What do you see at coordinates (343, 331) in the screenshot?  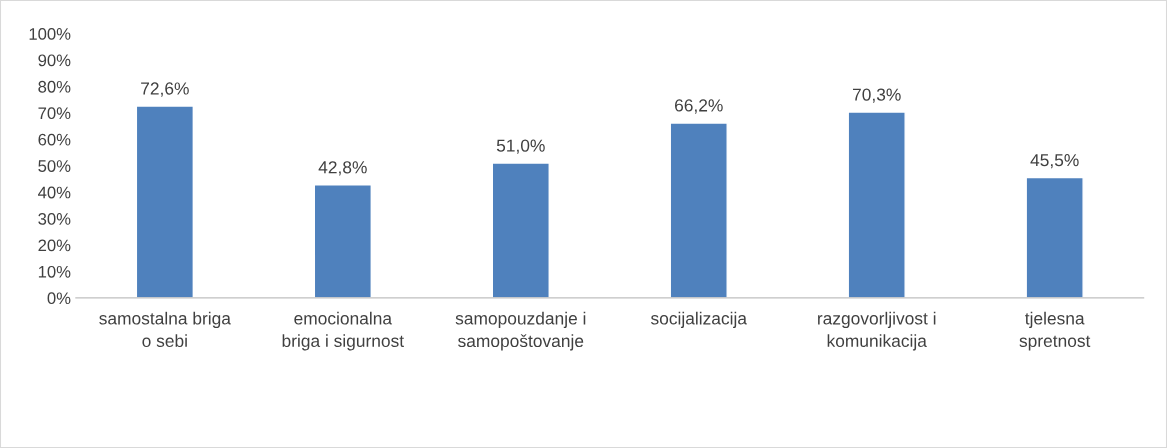 I see `x-tick-label: emocionalna briga i sigurnost` at bounding box center [343, 331].